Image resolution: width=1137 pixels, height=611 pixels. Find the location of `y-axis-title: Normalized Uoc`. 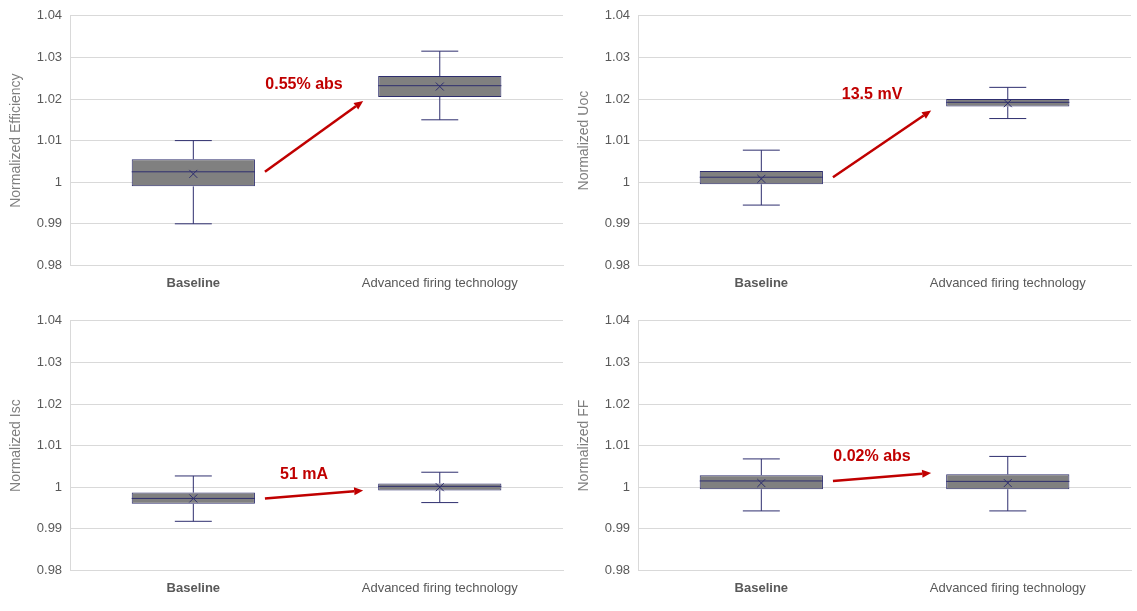

y-axis-title: Normalized Uoc is located at coordinates (583, 140).